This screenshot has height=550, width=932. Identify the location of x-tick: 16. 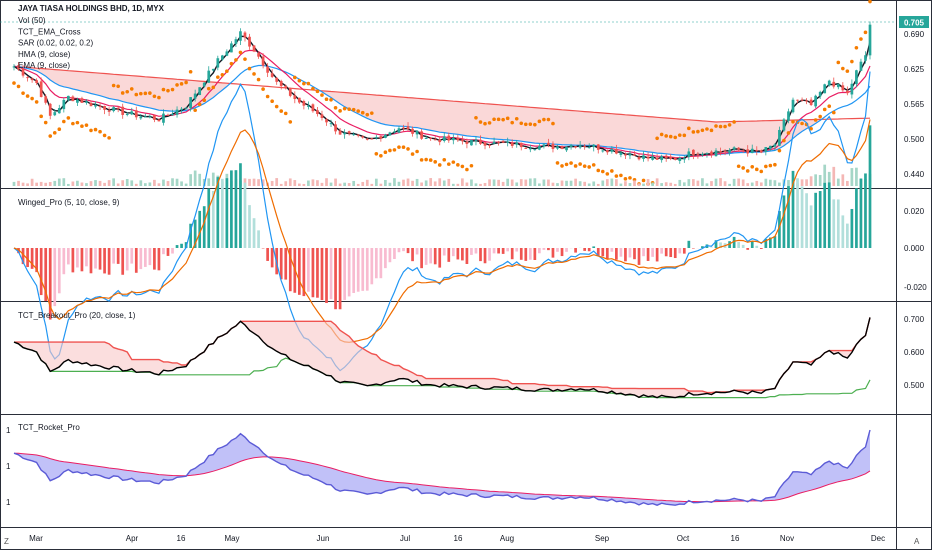
(735, 538).